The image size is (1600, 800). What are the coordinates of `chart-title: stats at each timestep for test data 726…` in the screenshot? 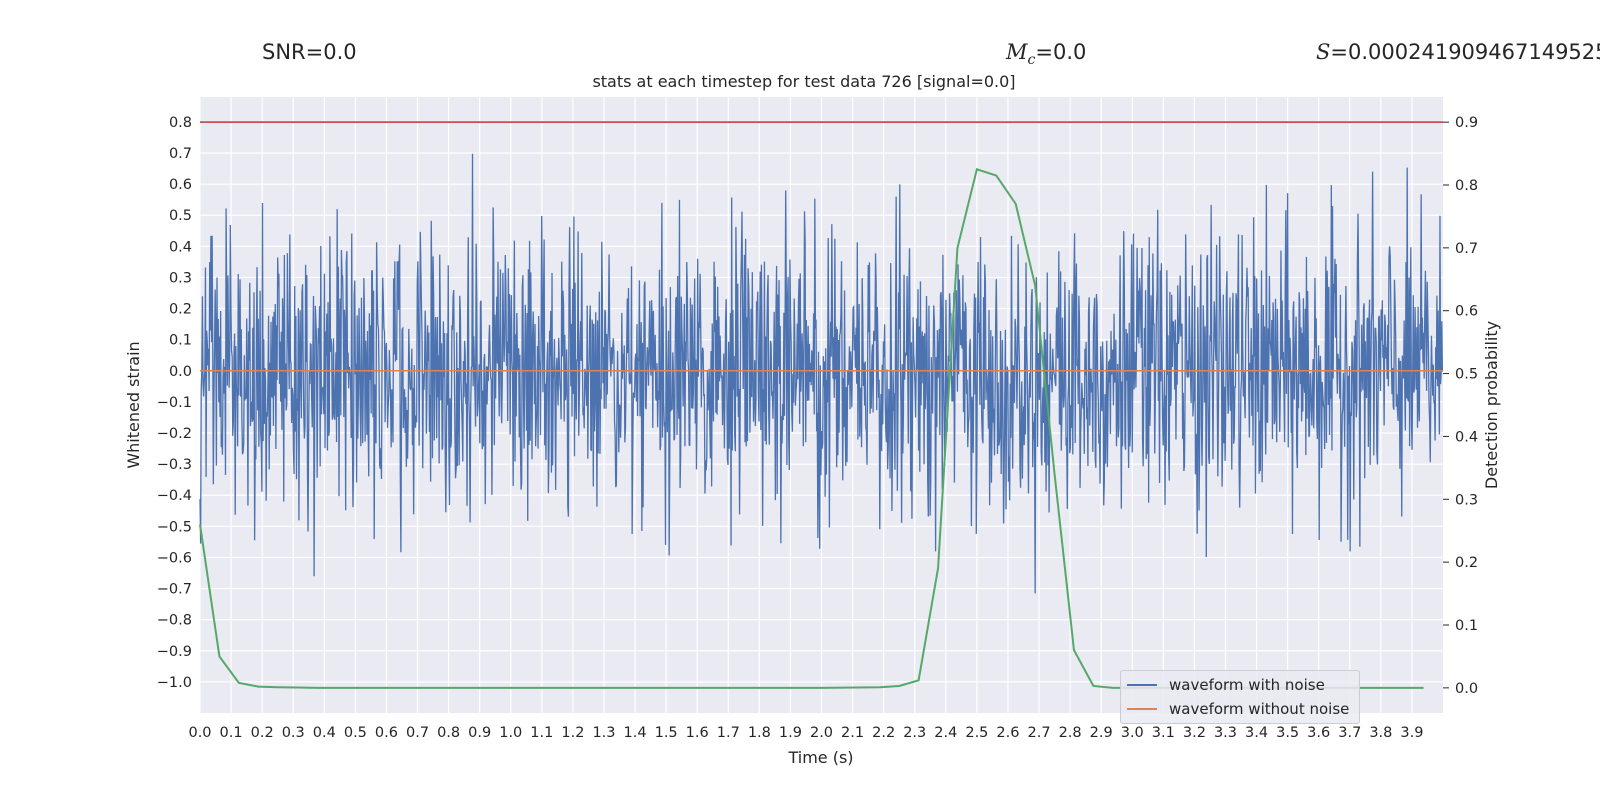 It's located at (803, 81).